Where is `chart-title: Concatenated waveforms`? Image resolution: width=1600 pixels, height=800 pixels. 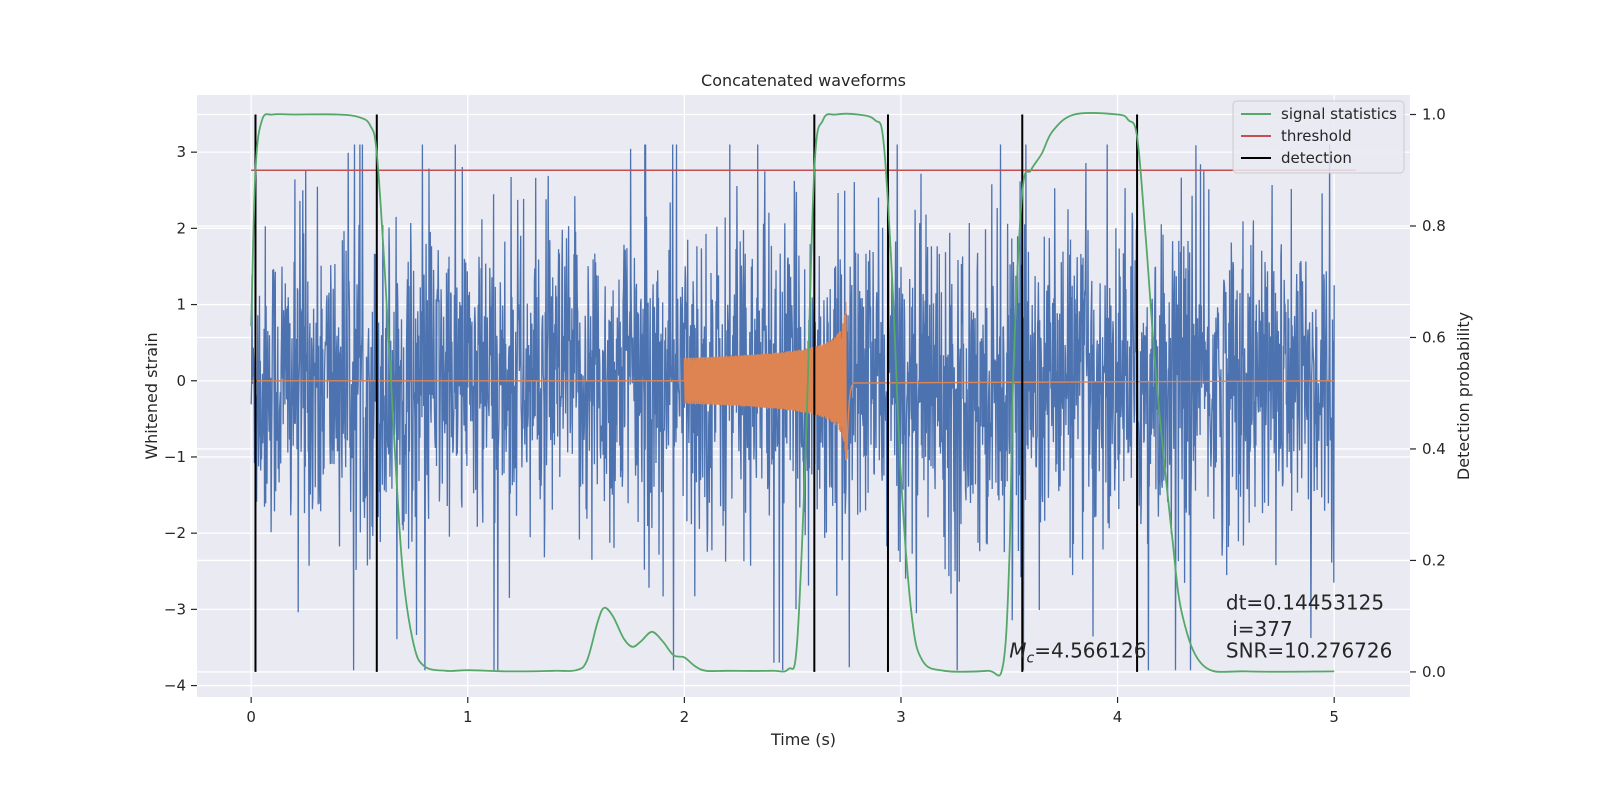 chart-title: Concatenated waveforms is located at coordinates (803, 80).